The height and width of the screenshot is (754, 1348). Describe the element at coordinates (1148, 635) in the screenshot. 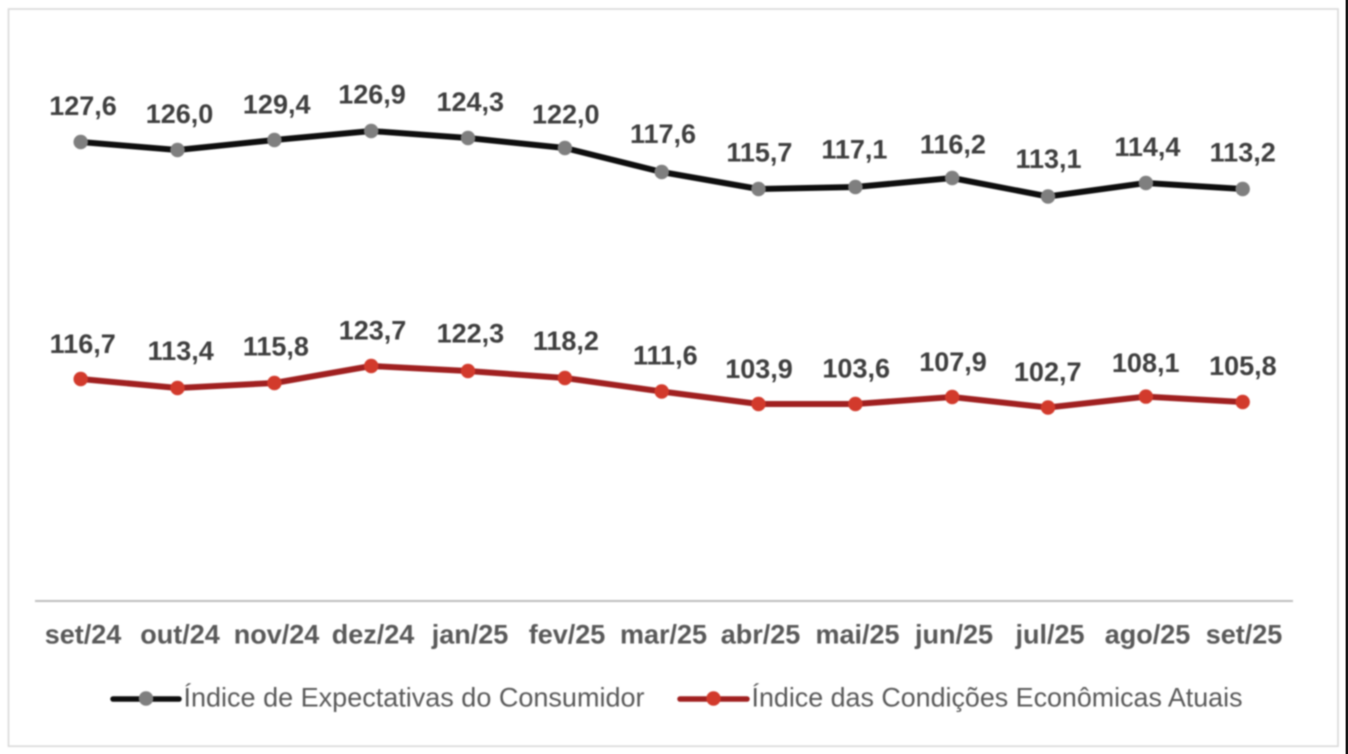

I see `svg-text: ago/25` at that location.